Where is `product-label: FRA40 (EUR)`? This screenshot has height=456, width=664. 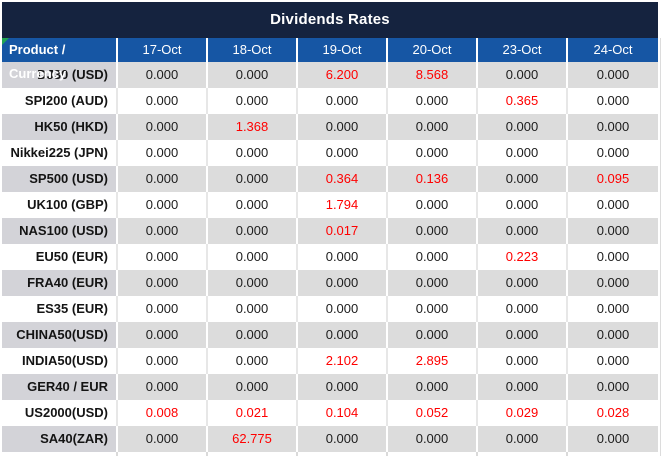
product-label: FRA40 (EUR) is located at coordinates (60, 283).